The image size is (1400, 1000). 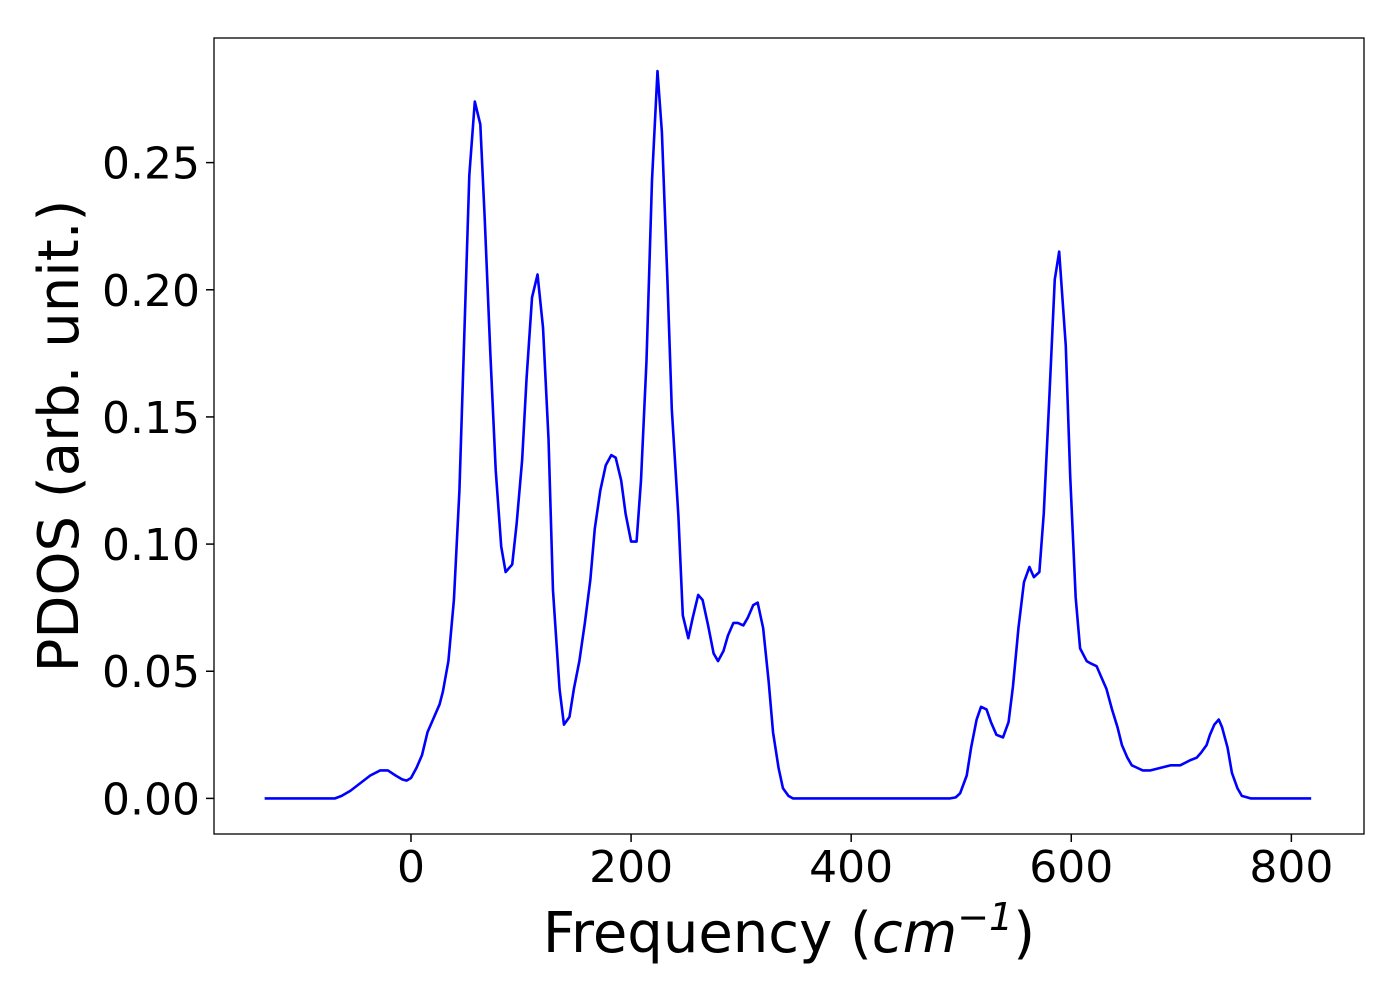 What do you see at coordinates (411, 867) in the screenshot?
I see `x-tick-label: 0` at bounding box center [411, 867].